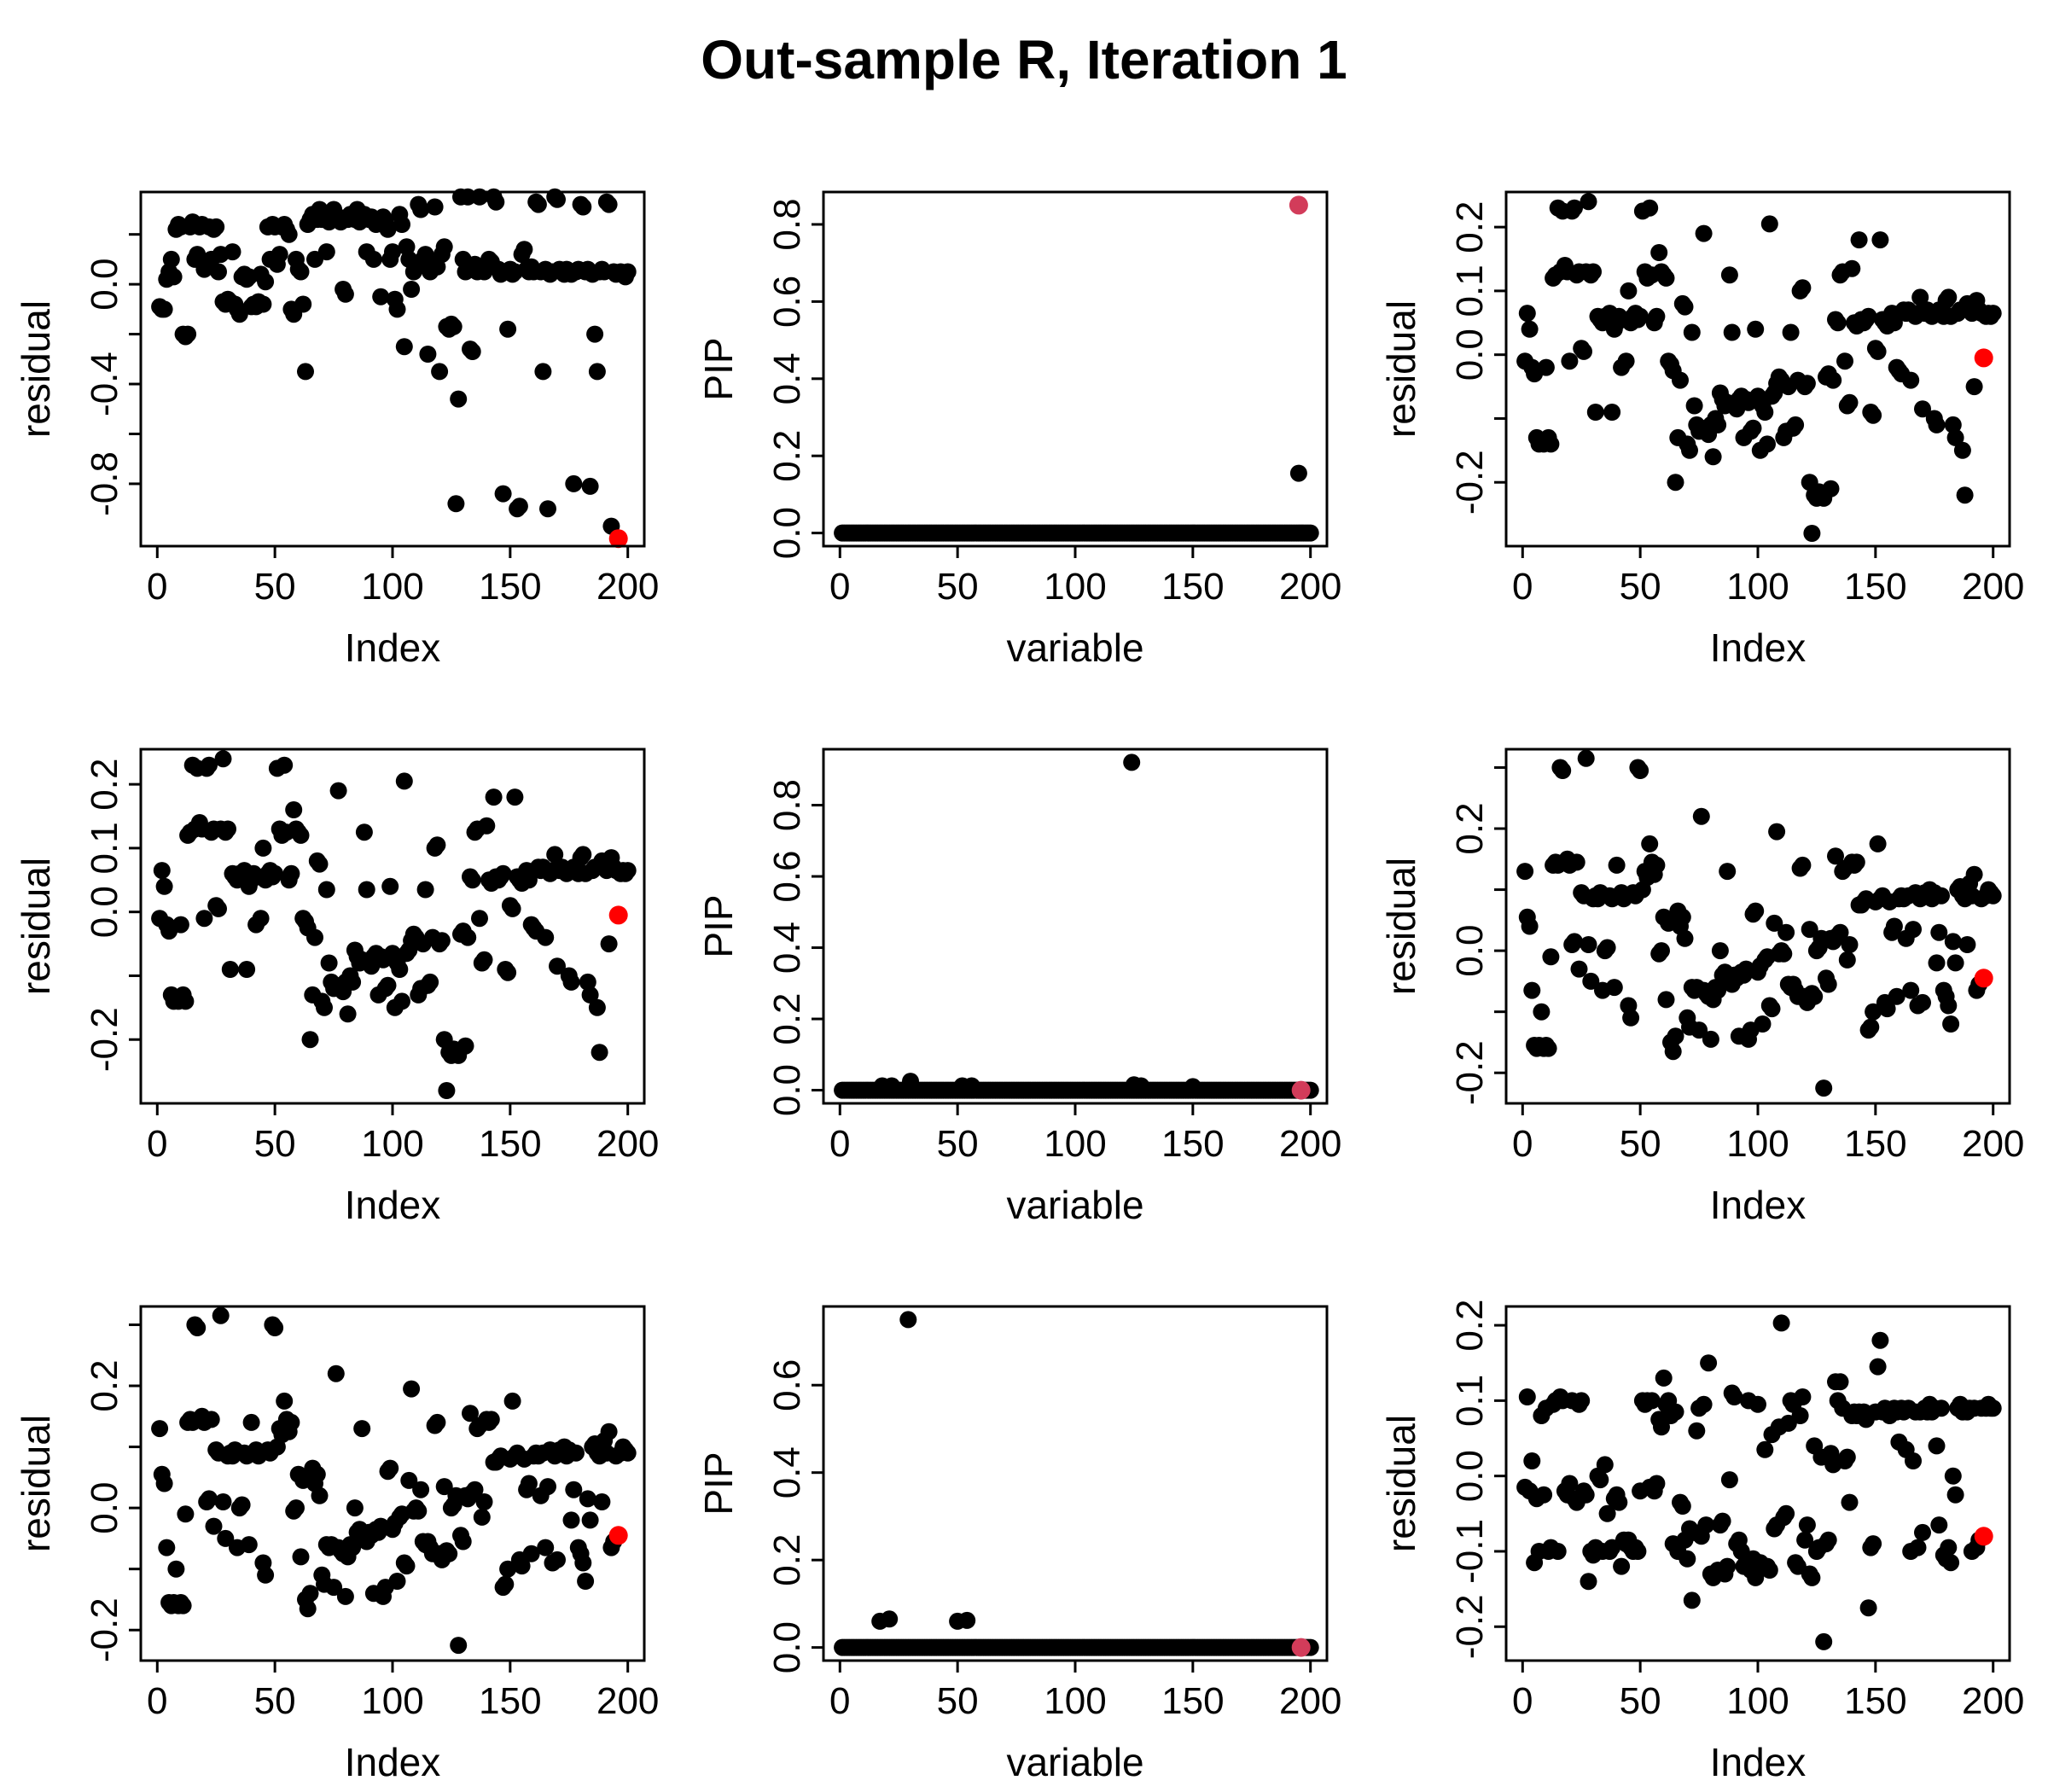 The height and width of the screenshot is (1792, 2048). I want to click on panel-pip-iter3: 0 50 100 150 200 0.0 0.2 0.4 0.6 variable PIP, so click(1019, 1544).